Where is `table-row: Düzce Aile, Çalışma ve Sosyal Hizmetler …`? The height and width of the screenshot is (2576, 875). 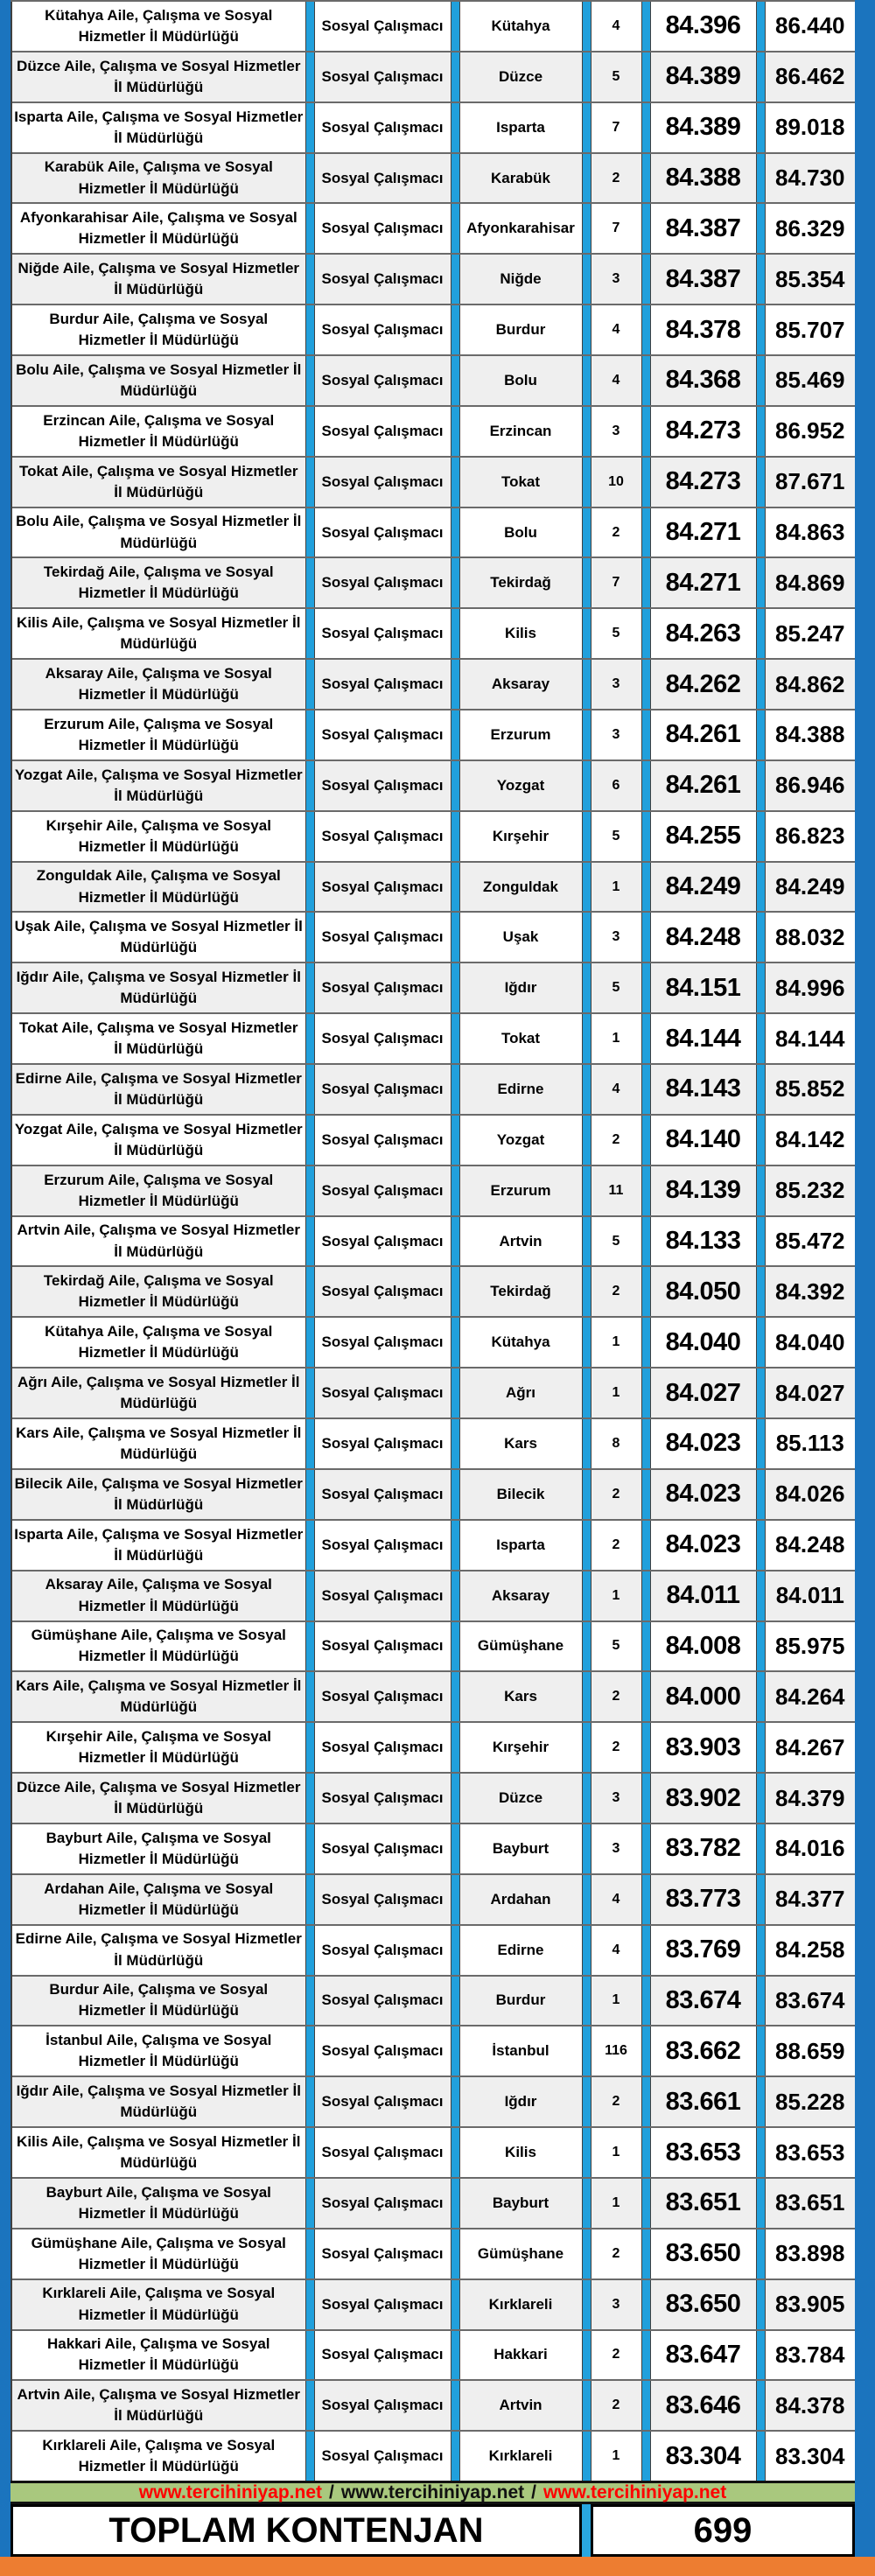
table-row: Düzce Aile, Çalışma ve Sosyal Hizmetler … is located at coordinates (433, 1798).